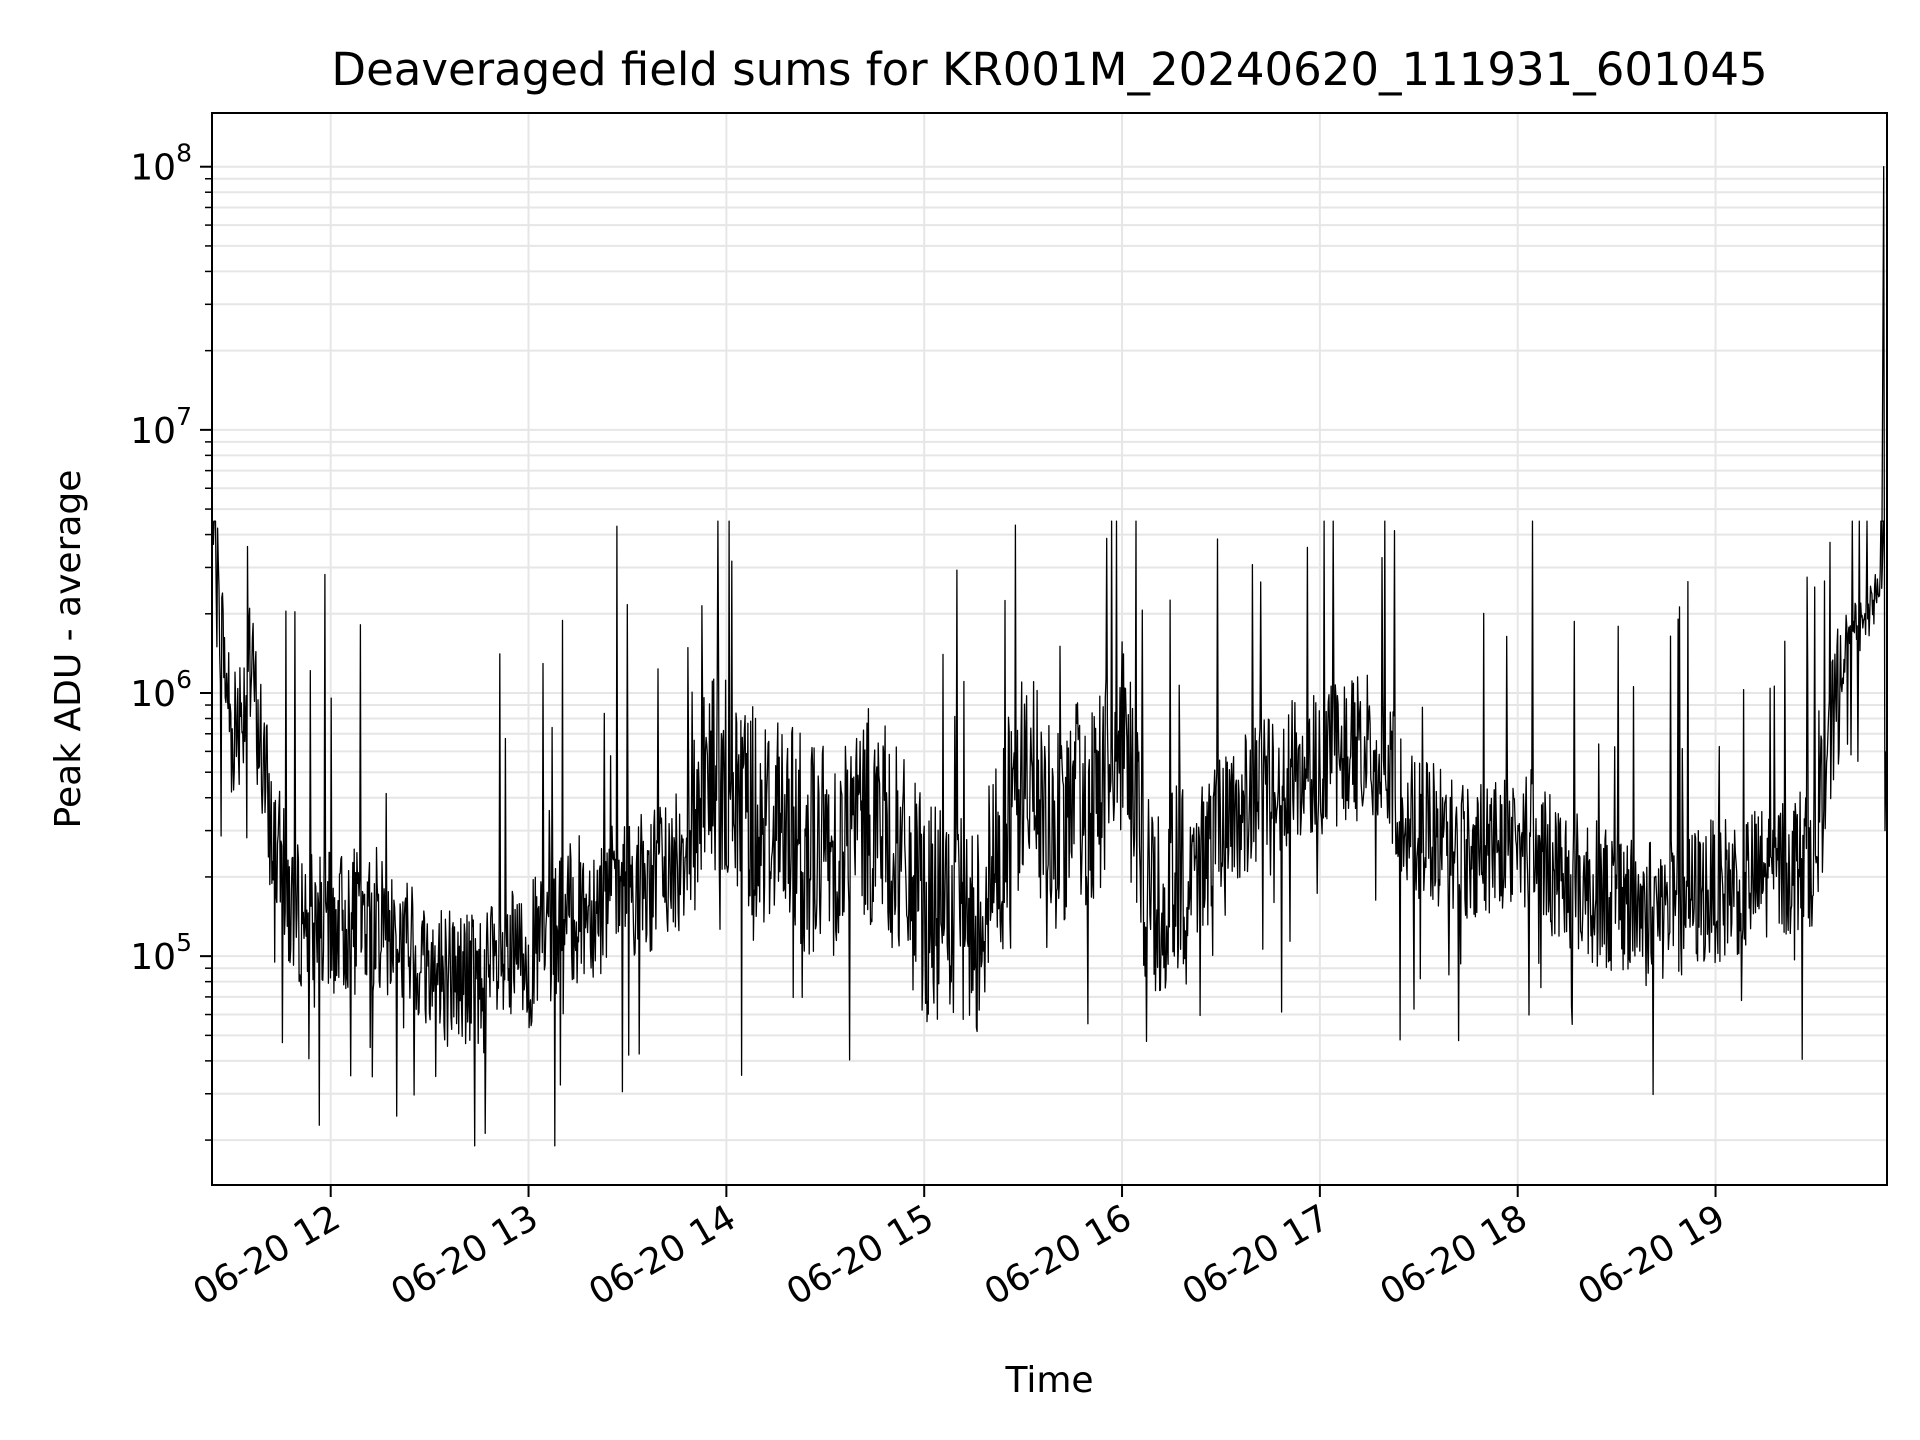  Describe the element at coordinates (1048, 1380) in the screenshot. I see `x-axis-label: Time` at that location.